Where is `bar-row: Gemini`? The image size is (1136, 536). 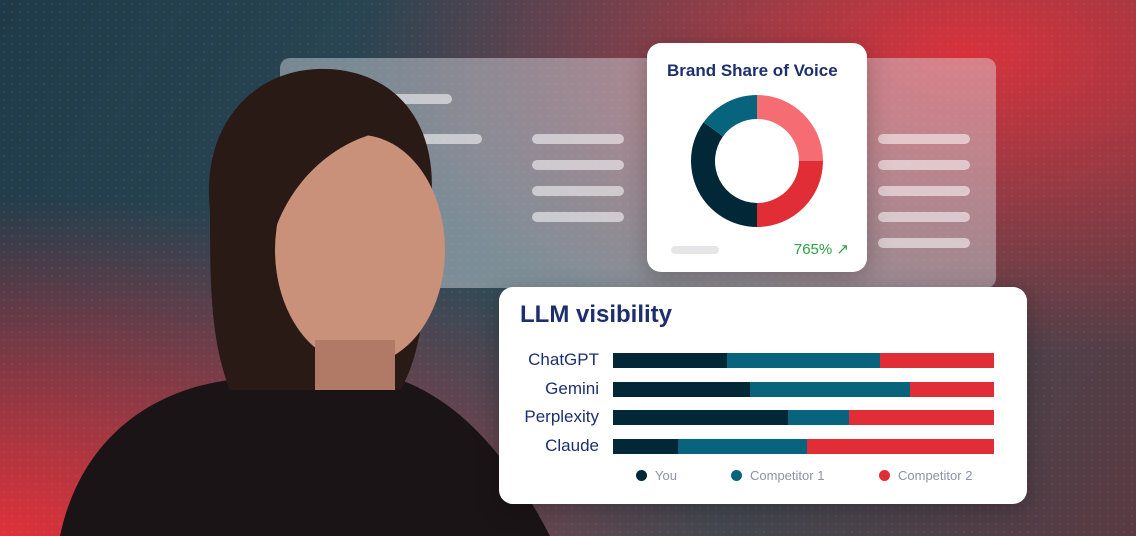 bar-row: Gemini is located at coordinates (763, 388).